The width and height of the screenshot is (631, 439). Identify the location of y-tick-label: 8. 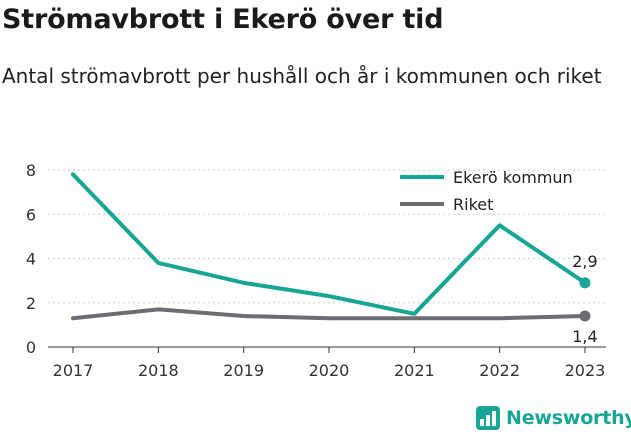
(31, 170).